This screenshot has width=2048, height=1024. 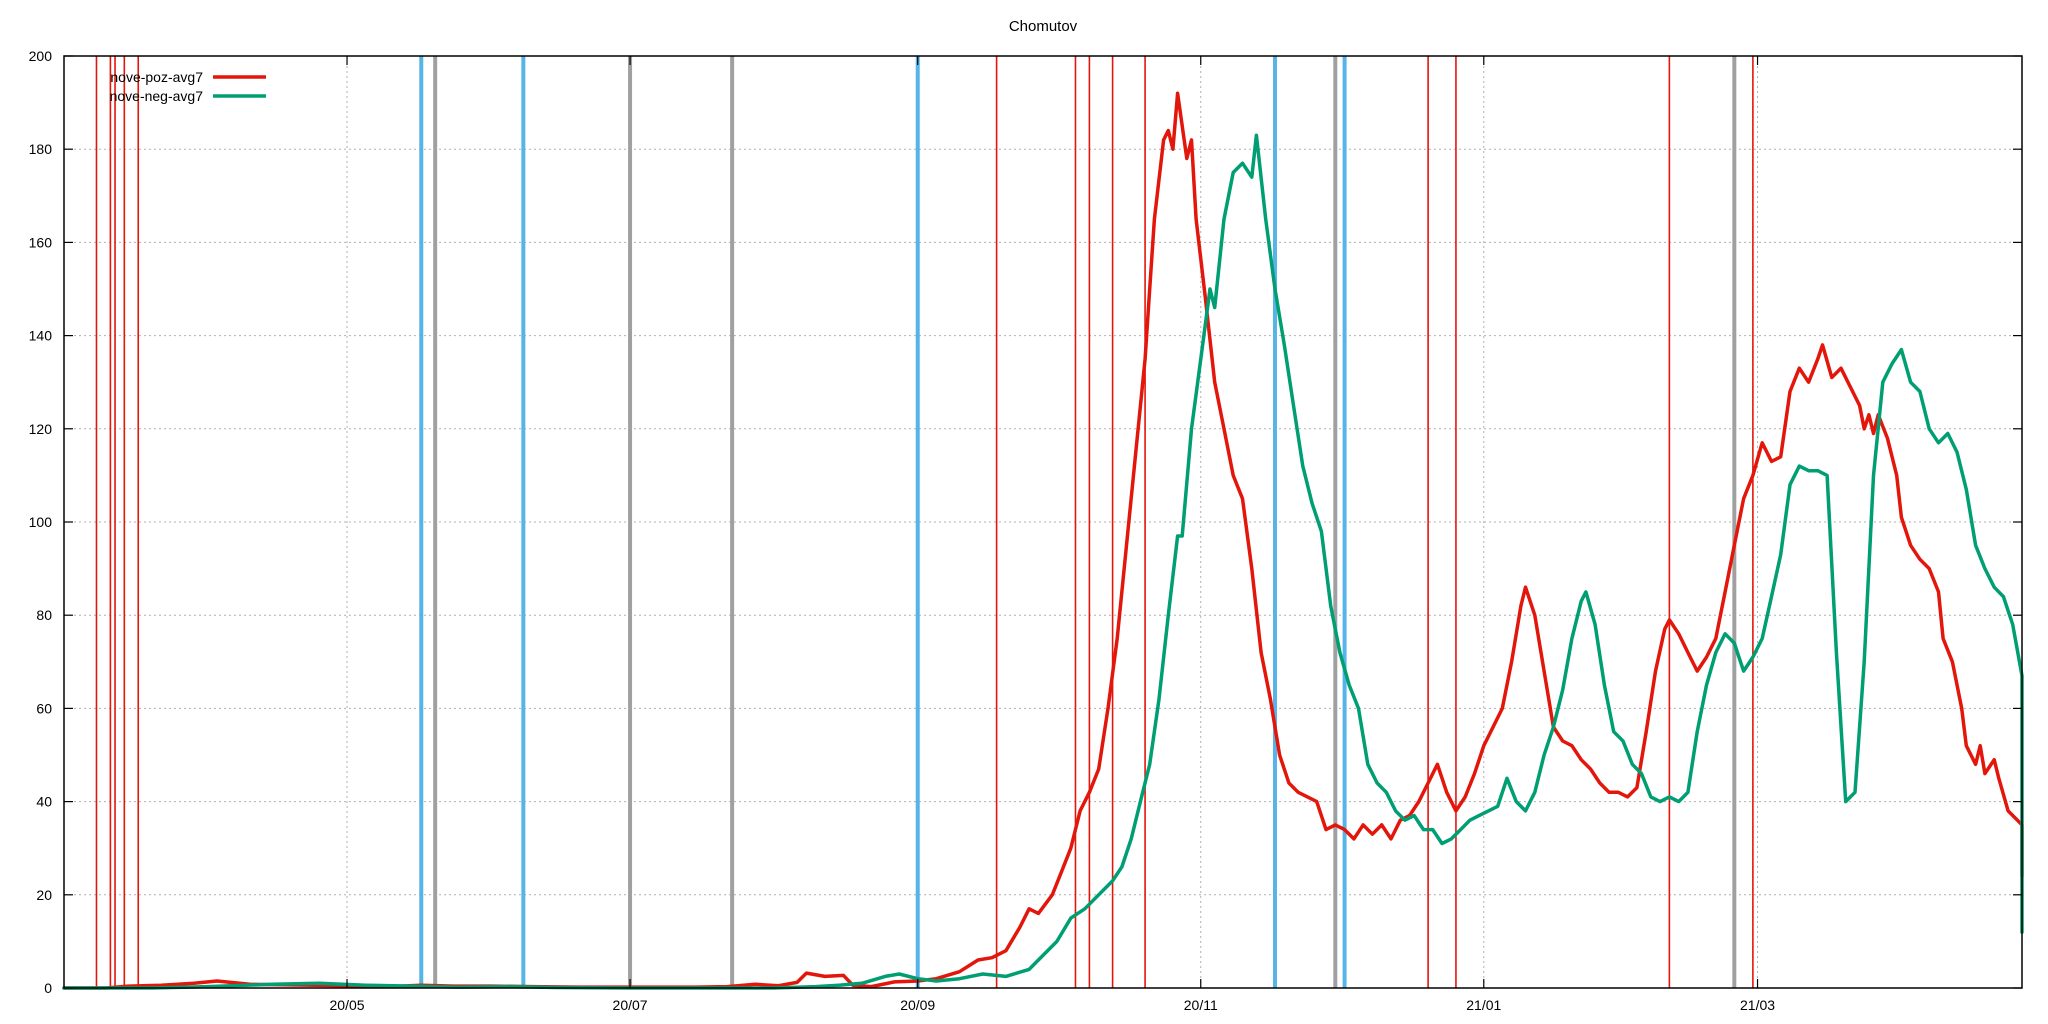 What do you see at coordinates (41, 149) in the screenshot?
I see `y-tick-label: 180` at bounding box center [41, 149].